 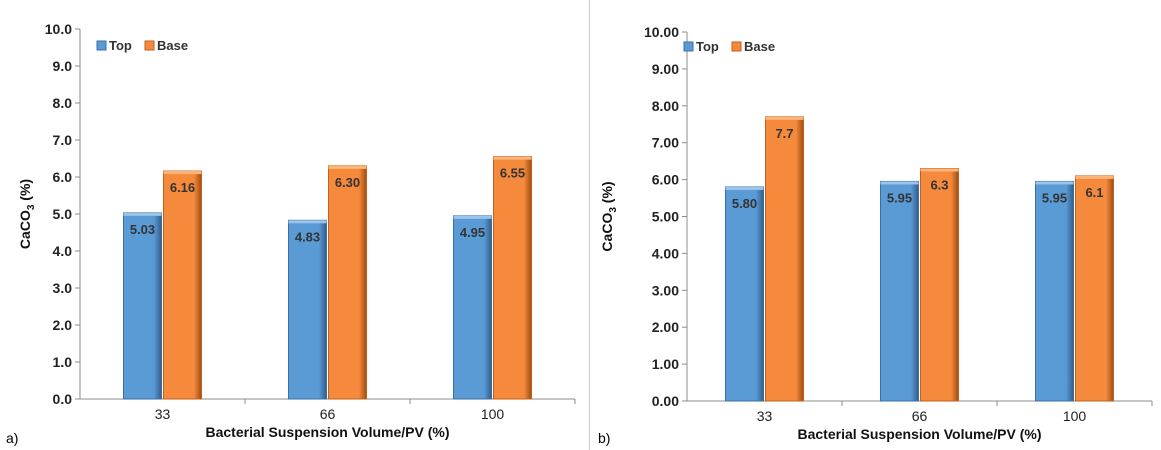 What do you see at coordinates (744, 203) in the screenshot?
I see `chart-b-data-label: 5.80` at bounding box center [744, 203].